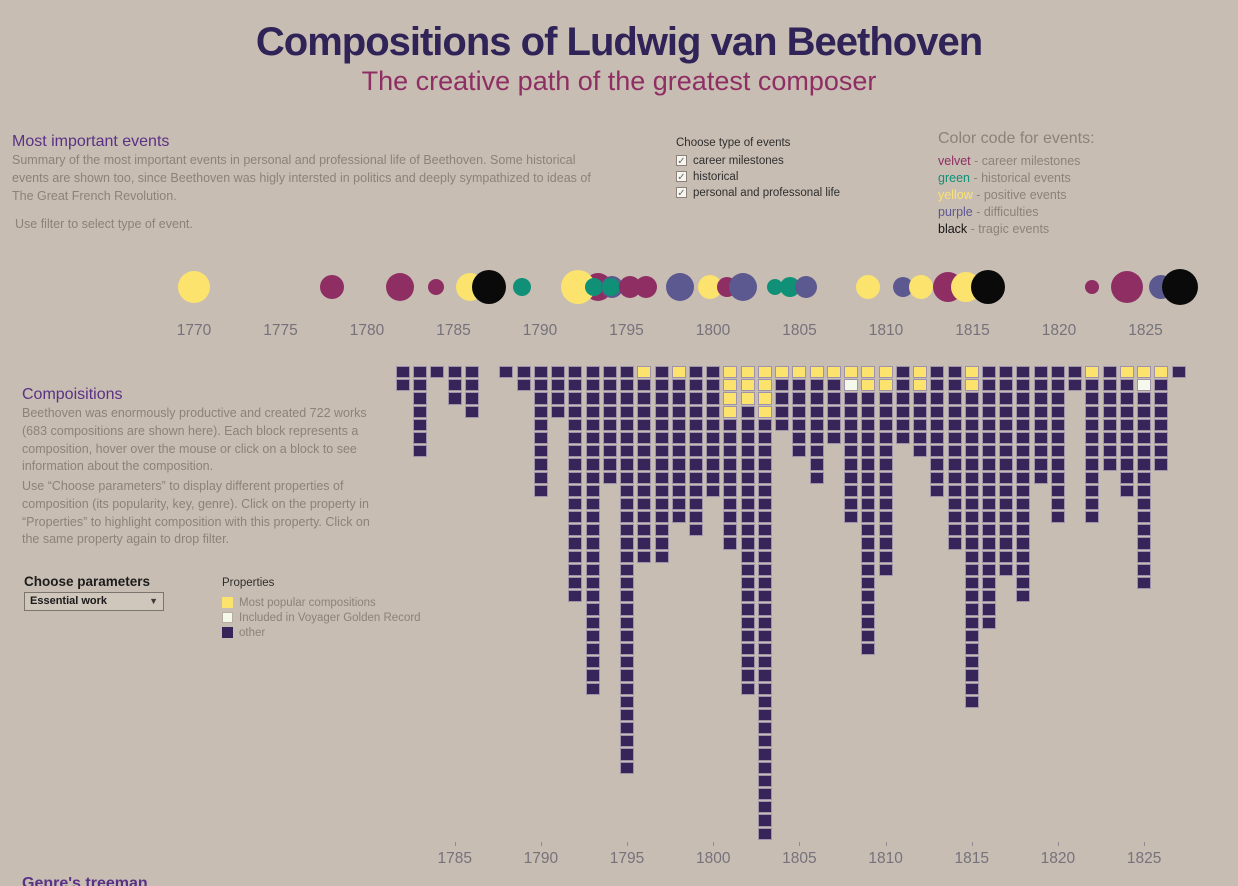  Describe the element at coordinates (681, 193) in the screenshot. I see `checkbox-icon: ✓` at that location.